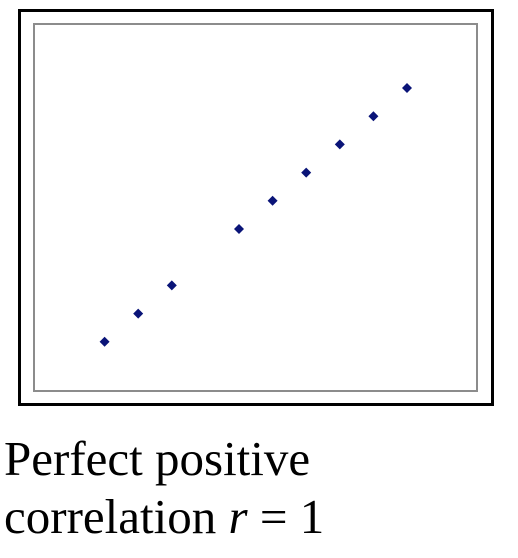  Describe the element at coordinates (238, 516) in the screenshot. I see `caption-variable: r` at that location.